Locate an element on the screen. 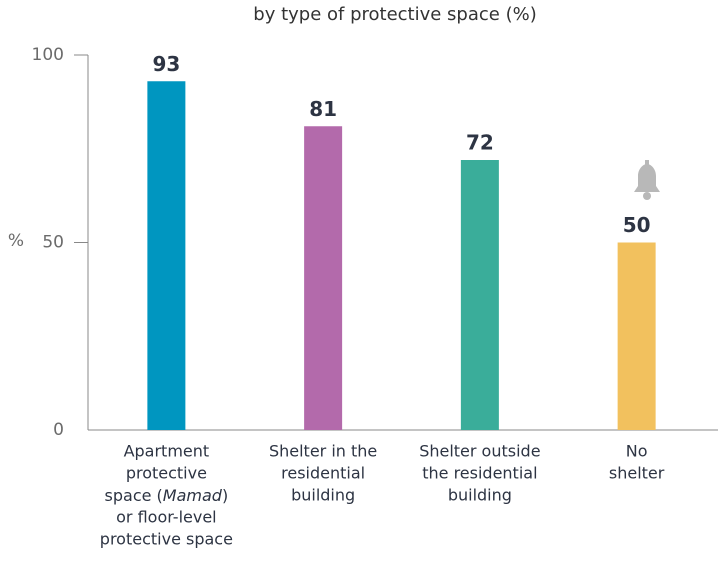 This screenshot has height=570, width=718. bell-icon is located at coordinates (647, 180).